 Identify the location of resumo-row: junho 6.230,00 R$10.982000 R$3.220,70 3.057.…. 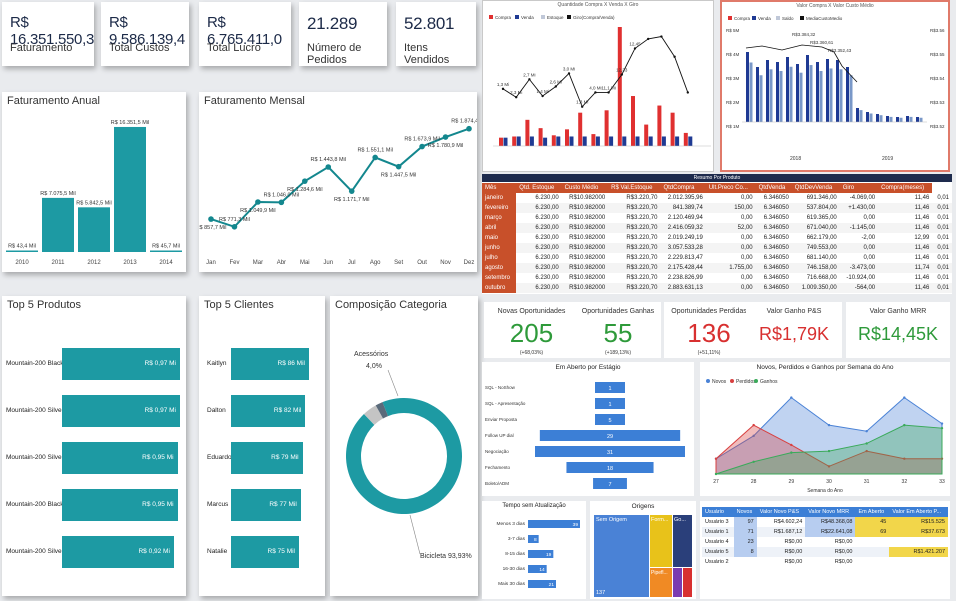
(717, 248).